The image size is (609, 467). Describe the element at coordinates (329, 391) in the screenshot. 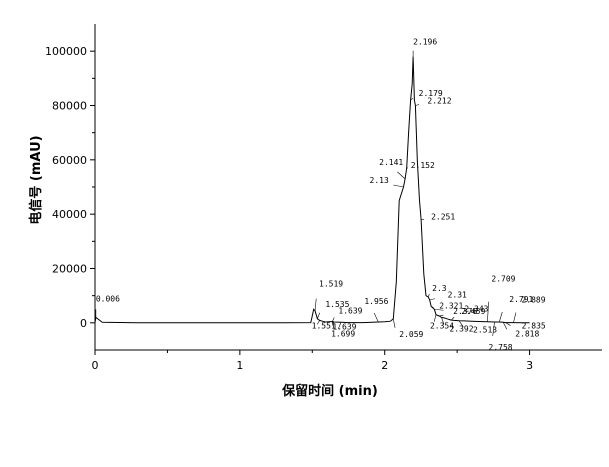

I see `x-axis-title: 保留时间 (min)` at that location.